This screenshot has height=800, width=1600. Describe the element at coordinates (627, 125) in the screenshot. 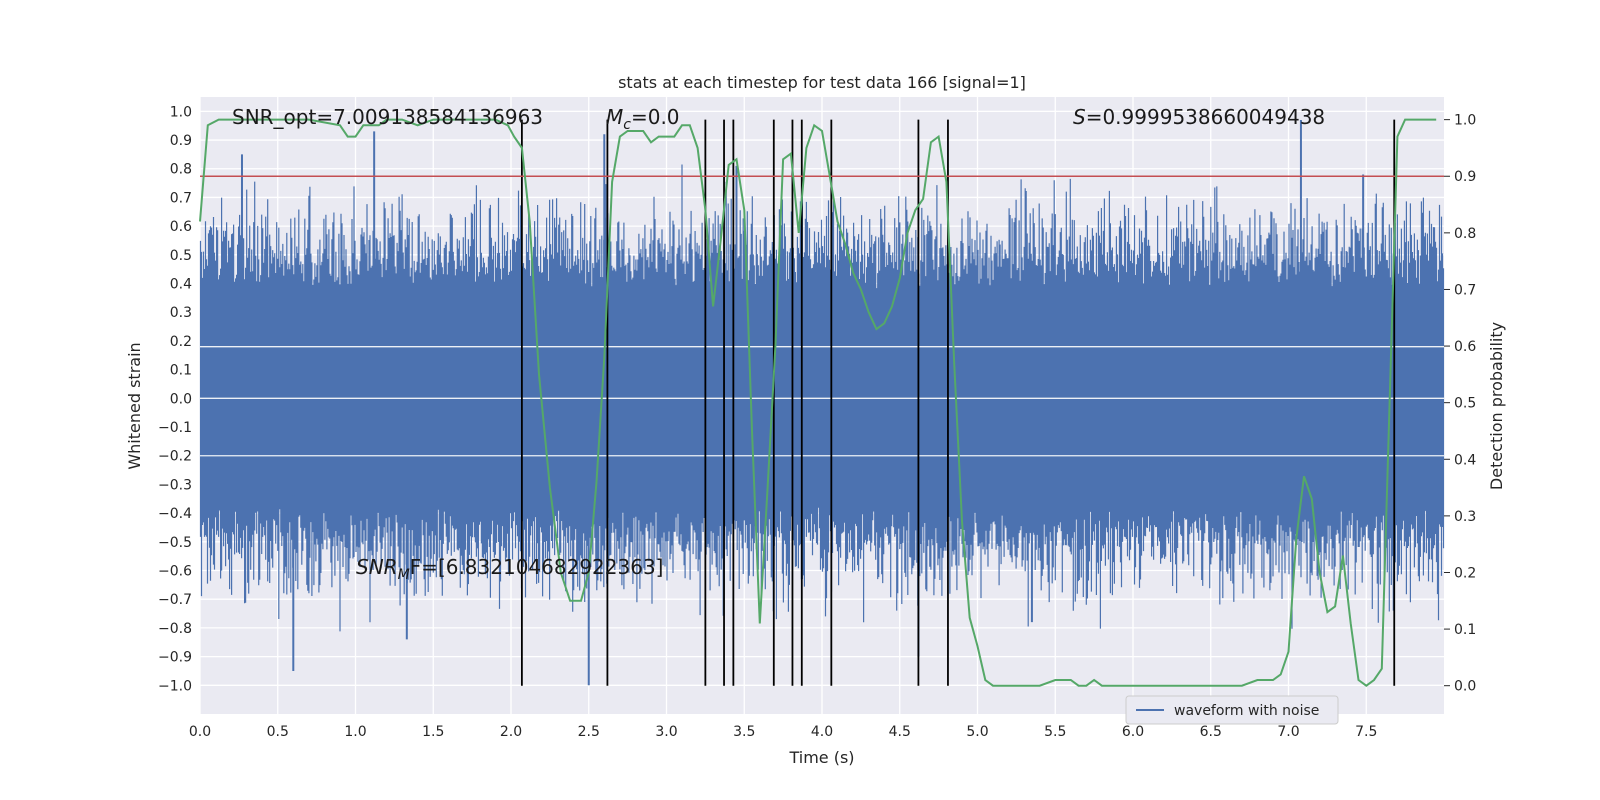

I see `mc-subscript: c` at that location.